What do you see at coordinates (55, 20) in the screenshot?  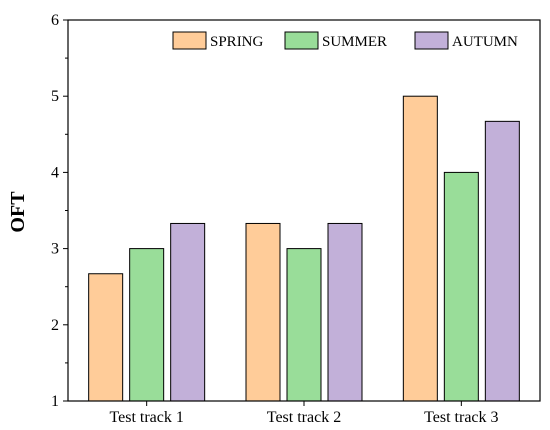 I see `y-tick-label: 6` at bounding box center [55, 20].